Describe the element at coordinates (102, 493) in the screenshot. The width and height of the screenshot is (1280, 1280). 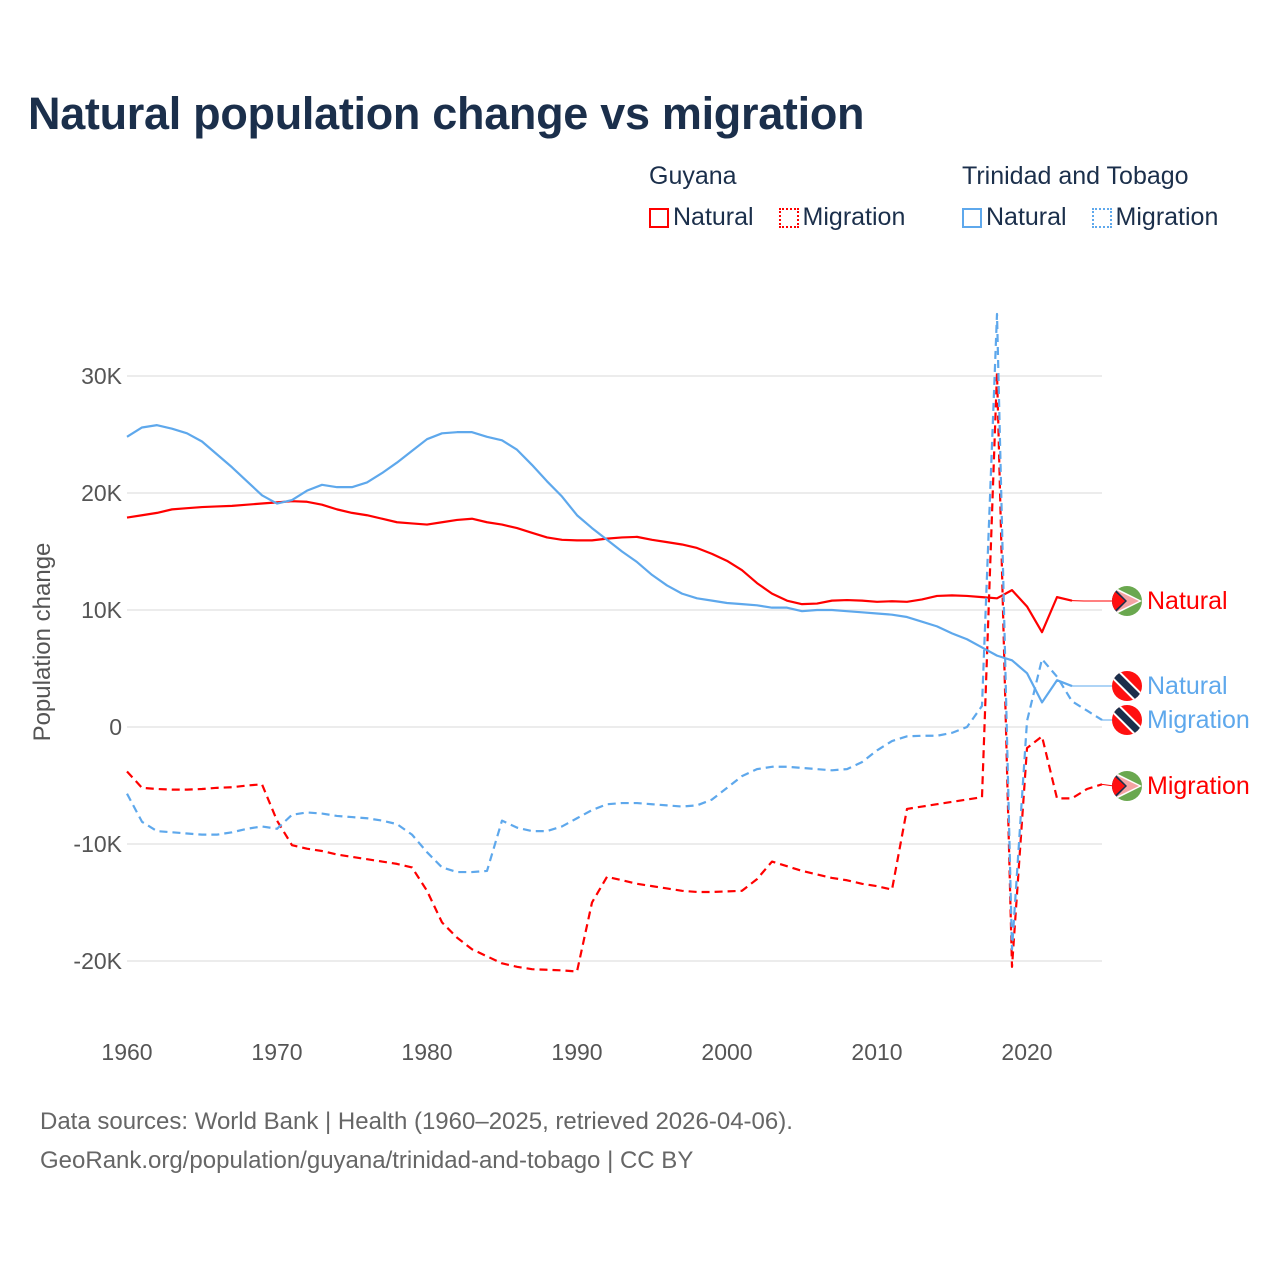
I see `y-tick-label: 20K` at that location.